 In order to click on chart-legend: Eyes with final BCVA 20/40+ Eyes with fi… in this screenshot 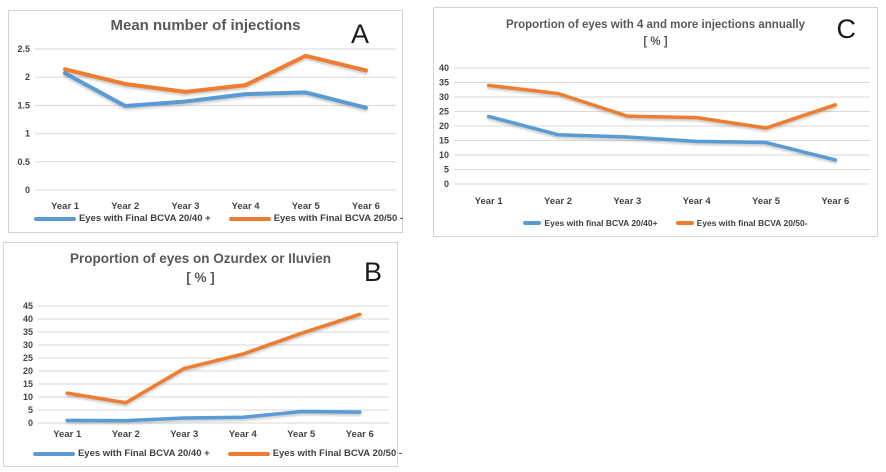, I will do `click(665, 223)`.